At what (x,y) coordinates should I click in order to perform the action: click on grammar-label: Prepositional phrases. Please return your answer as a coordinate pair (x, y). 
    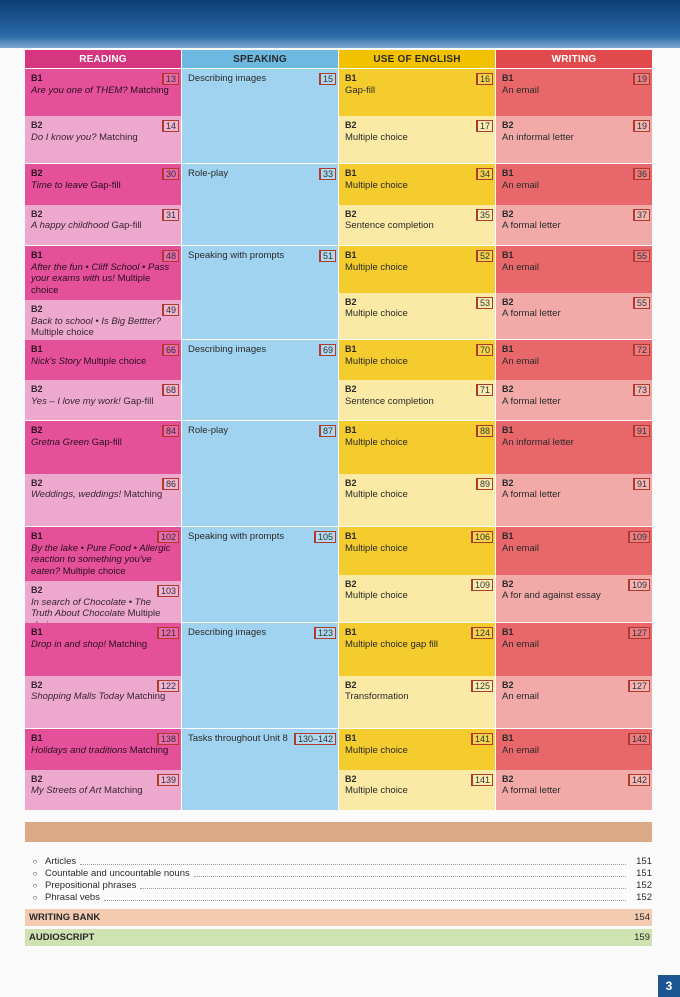
    Looking at the image, I should click on (91, 885).